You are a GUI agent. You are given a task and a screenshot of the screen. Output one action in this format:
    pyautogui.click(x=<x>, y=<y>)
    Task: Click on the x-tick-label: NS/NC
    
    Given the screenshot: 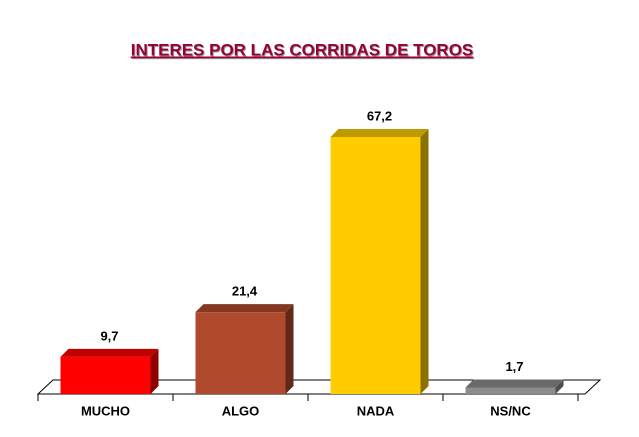 What is the action you would take?
    pyautogui.click(x=510, y=410)
    